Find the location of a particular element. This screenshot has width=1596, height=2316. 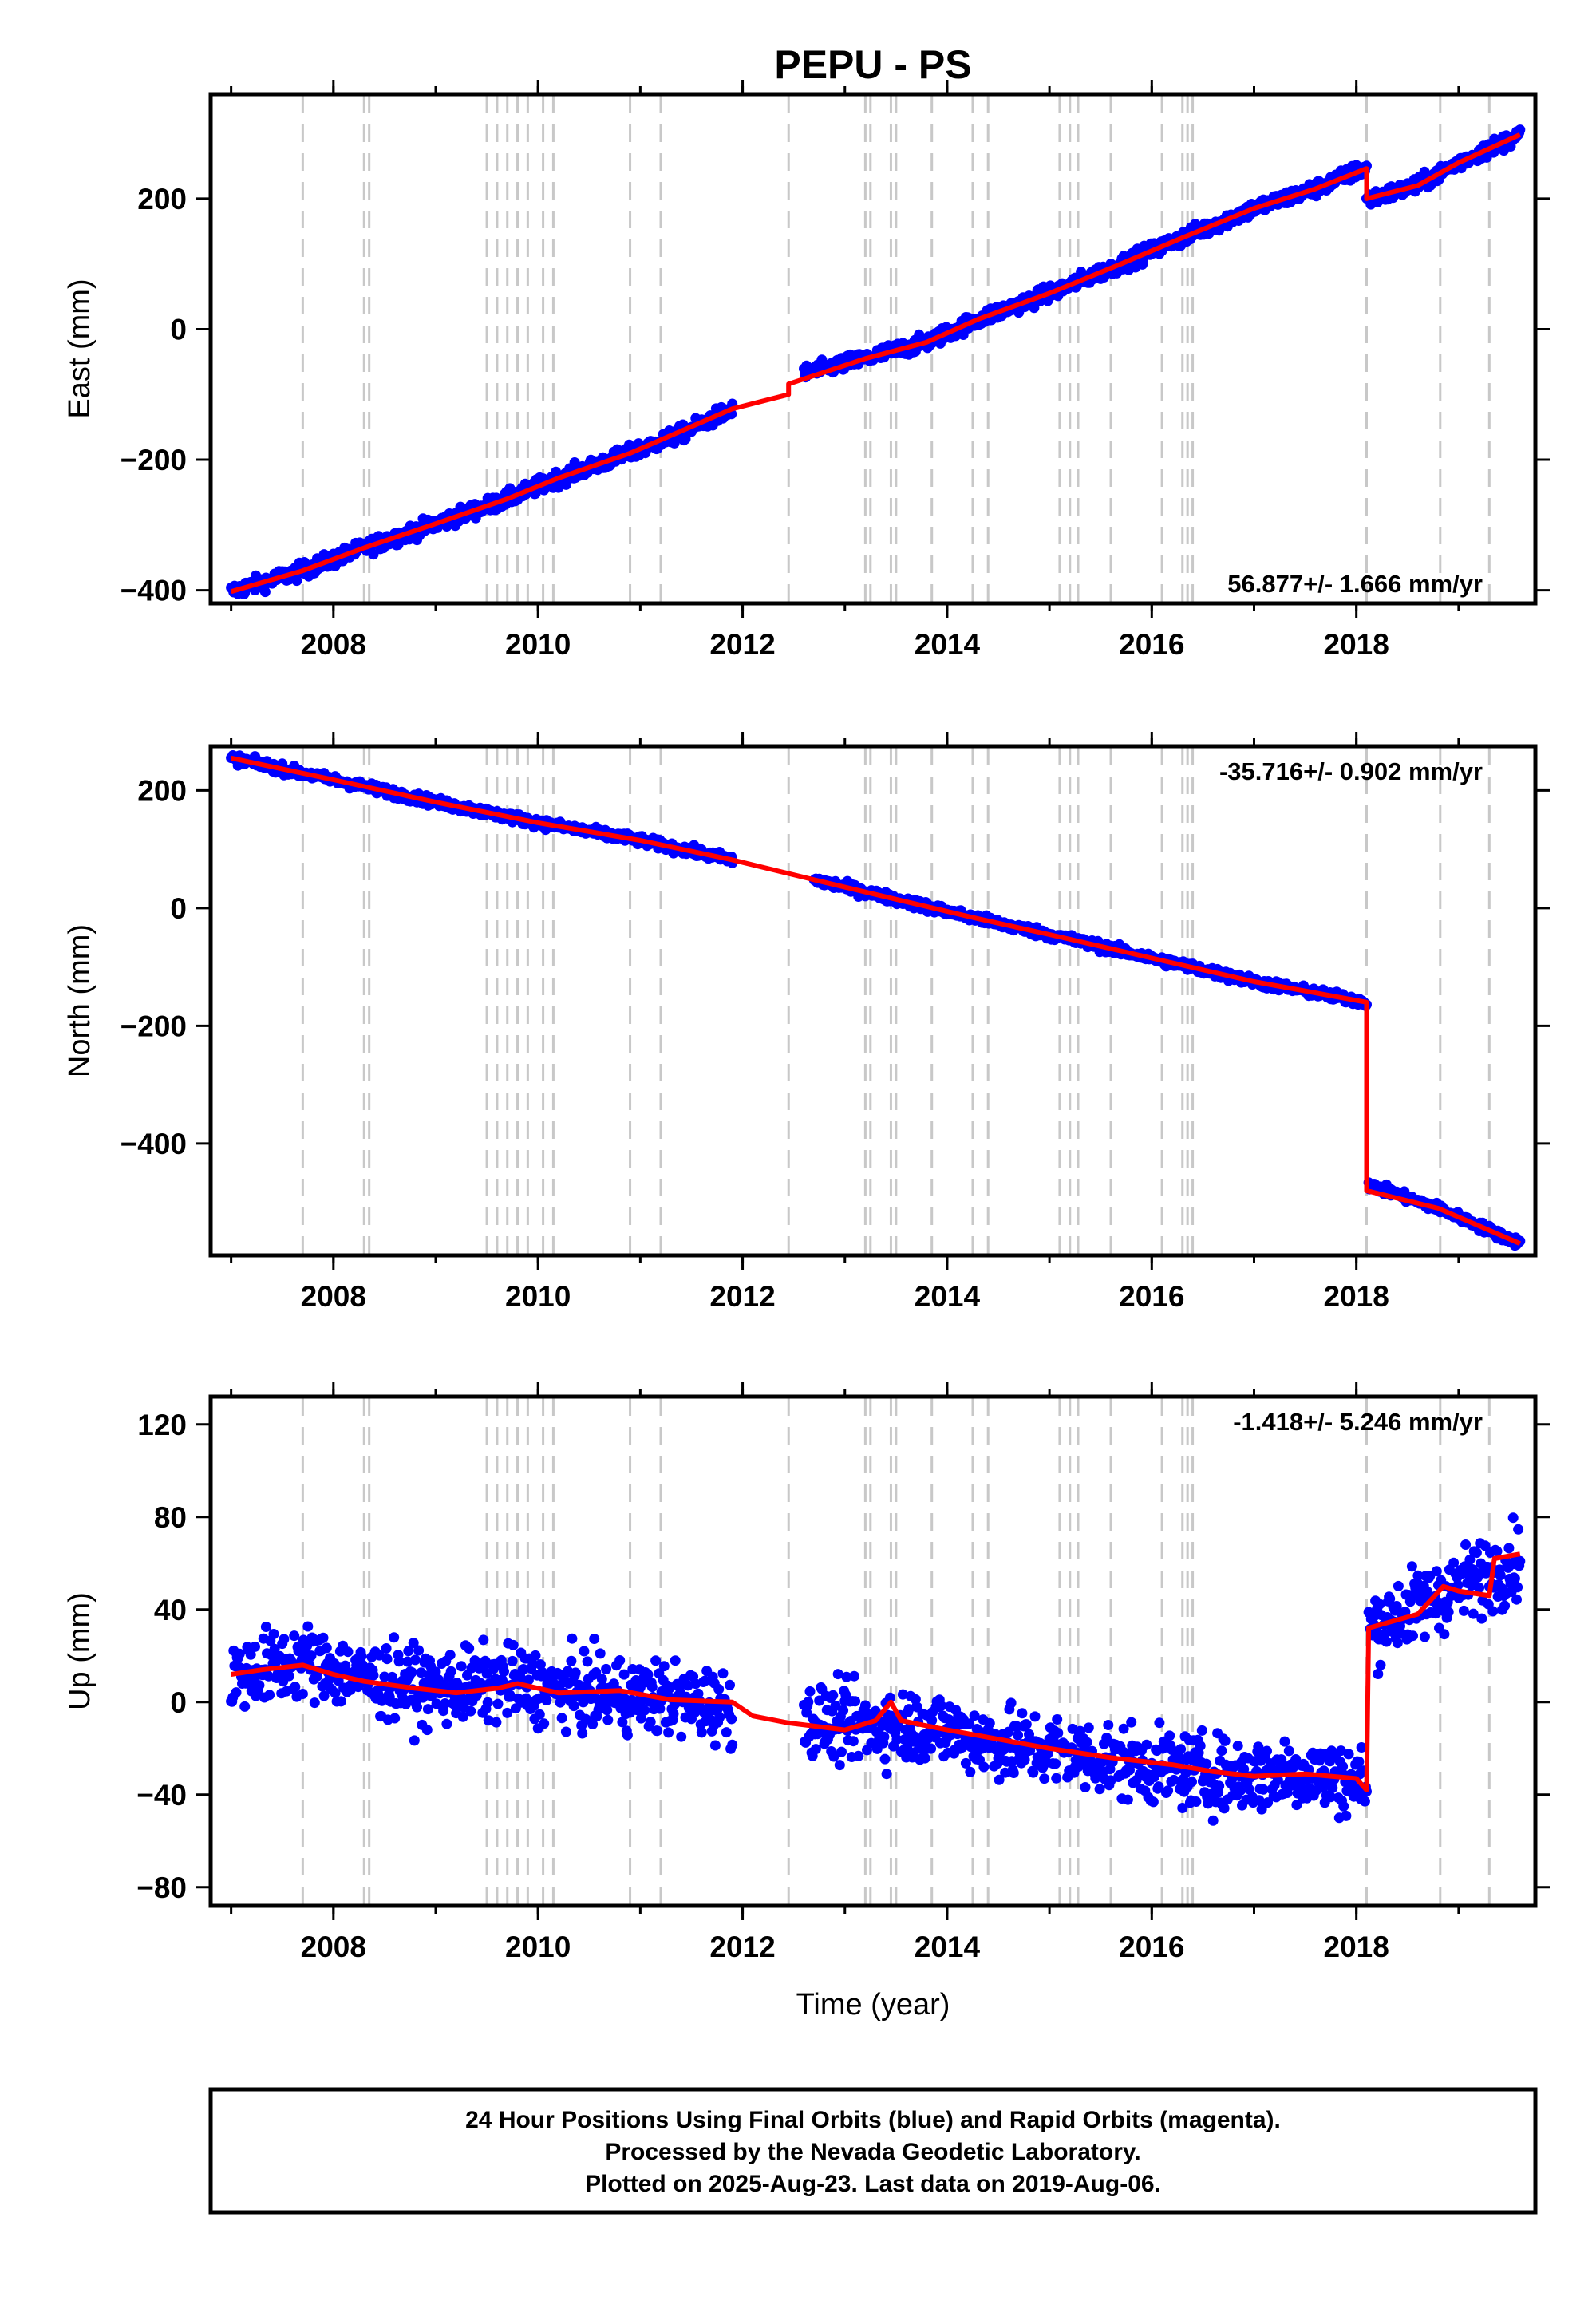

east-y-axis-label: East (mm) is located at coordinates (80, 348).